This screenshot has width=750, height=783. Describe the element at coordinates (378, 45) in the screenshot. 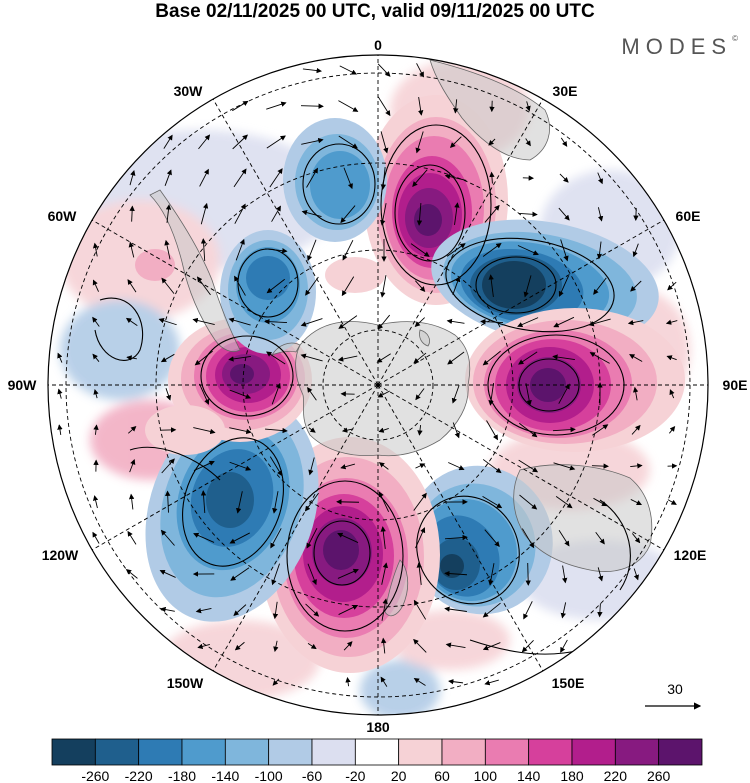

I see `lon-label-0: 0` at that location.